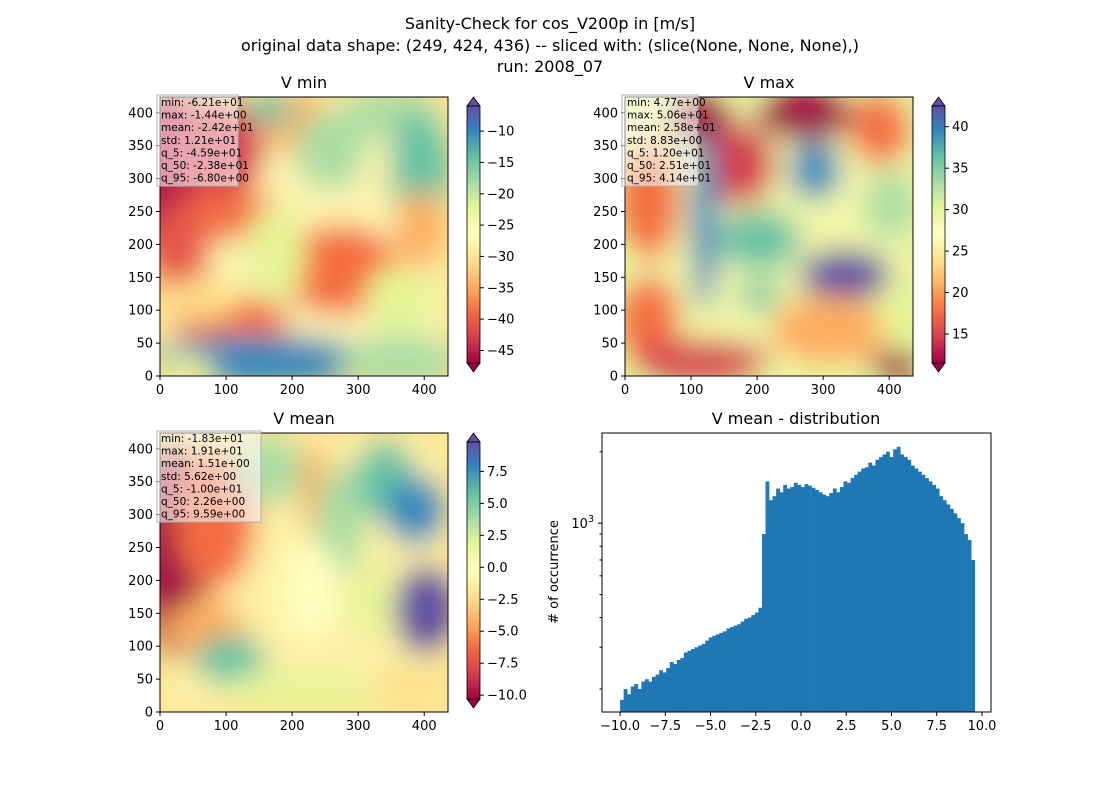 Image resolution: width=1100 pixels, height=800 pixels. I want to click on stat-line: q_5: -4.59e+01, so click(201, 153).